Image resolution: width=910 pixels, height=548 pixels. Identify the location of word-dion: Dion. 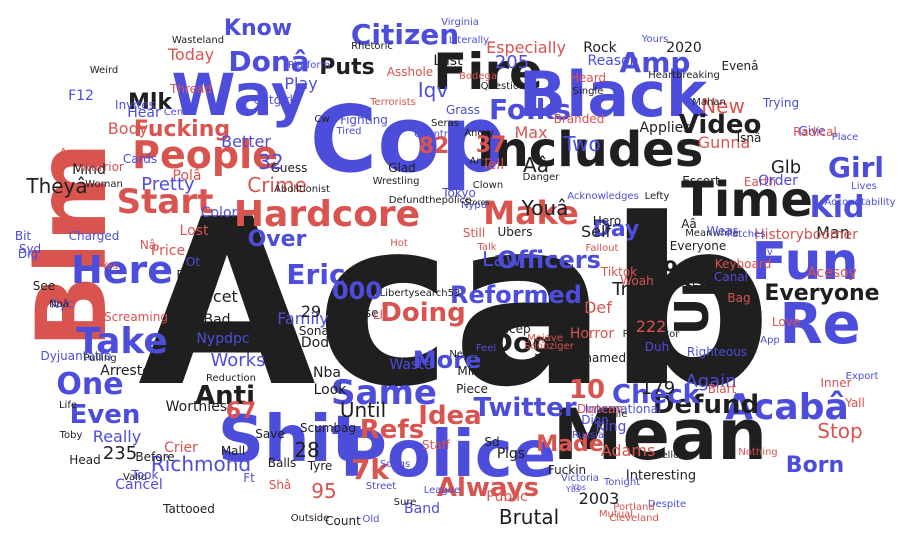
(595, 420).